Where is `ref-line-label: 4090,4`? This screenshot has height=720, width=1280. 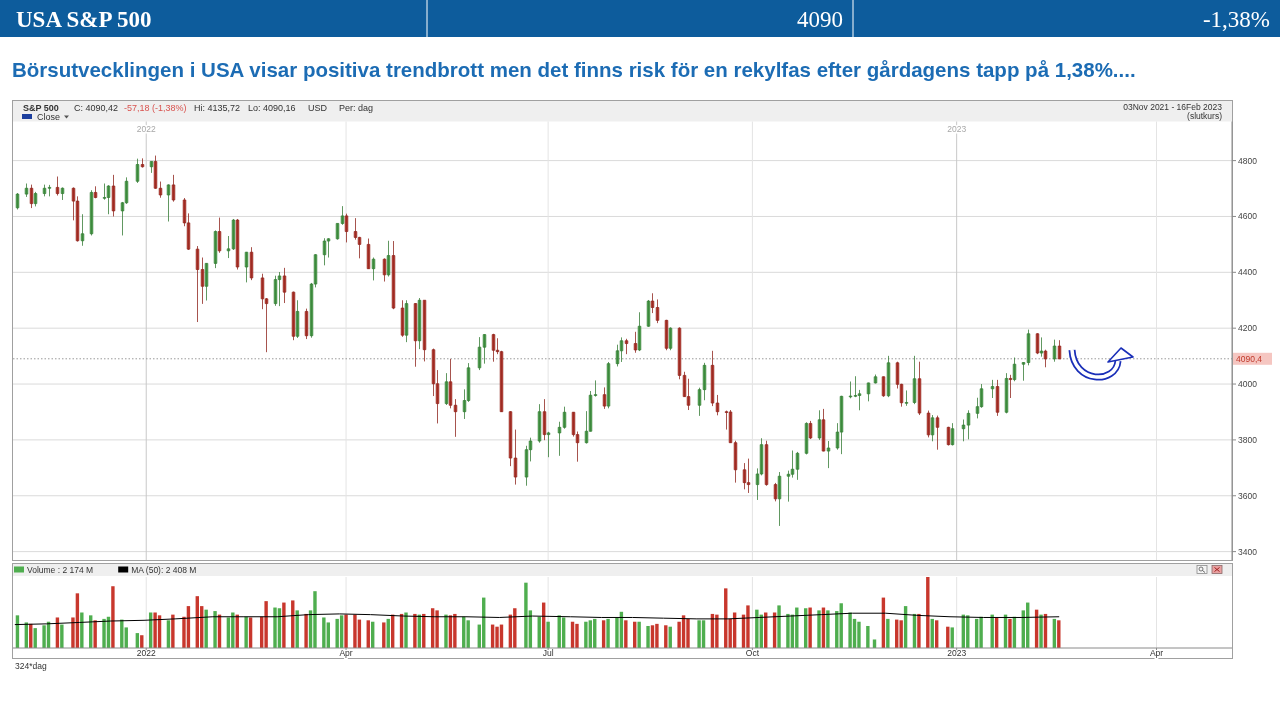 ref-line-label: 4090,4 is located at coordinates (1249, 358).